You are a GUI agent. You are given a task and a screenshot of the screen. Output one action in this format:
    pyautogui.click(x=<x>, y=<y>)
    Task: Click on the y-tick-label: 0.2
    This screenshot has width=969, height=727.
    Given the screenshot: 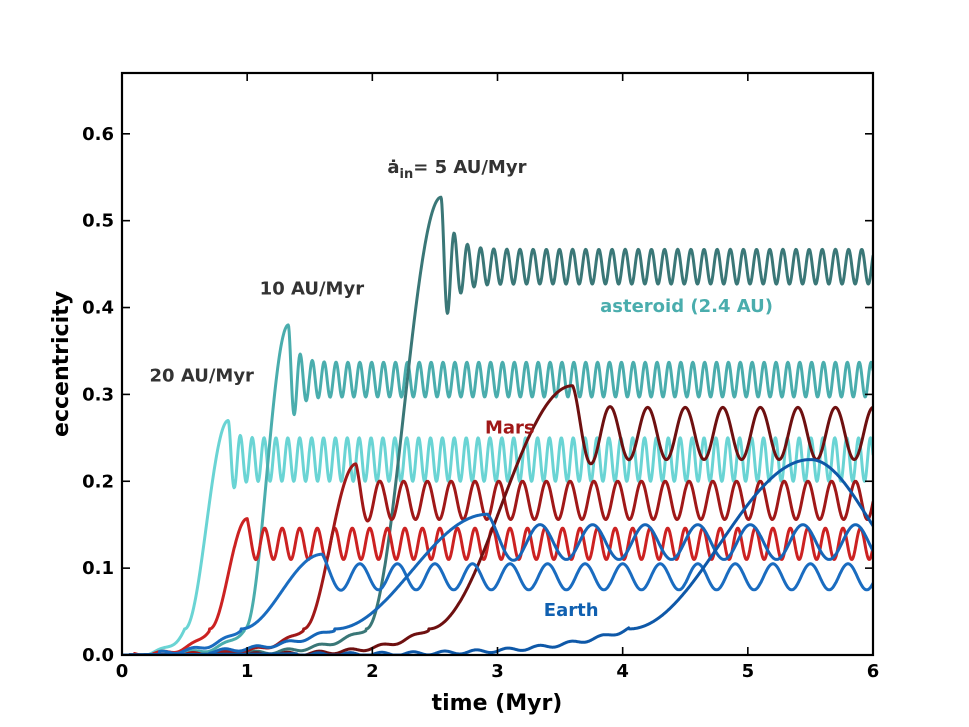 What is the action you would take?
    pyautogui.click(x=98, y=481)
    